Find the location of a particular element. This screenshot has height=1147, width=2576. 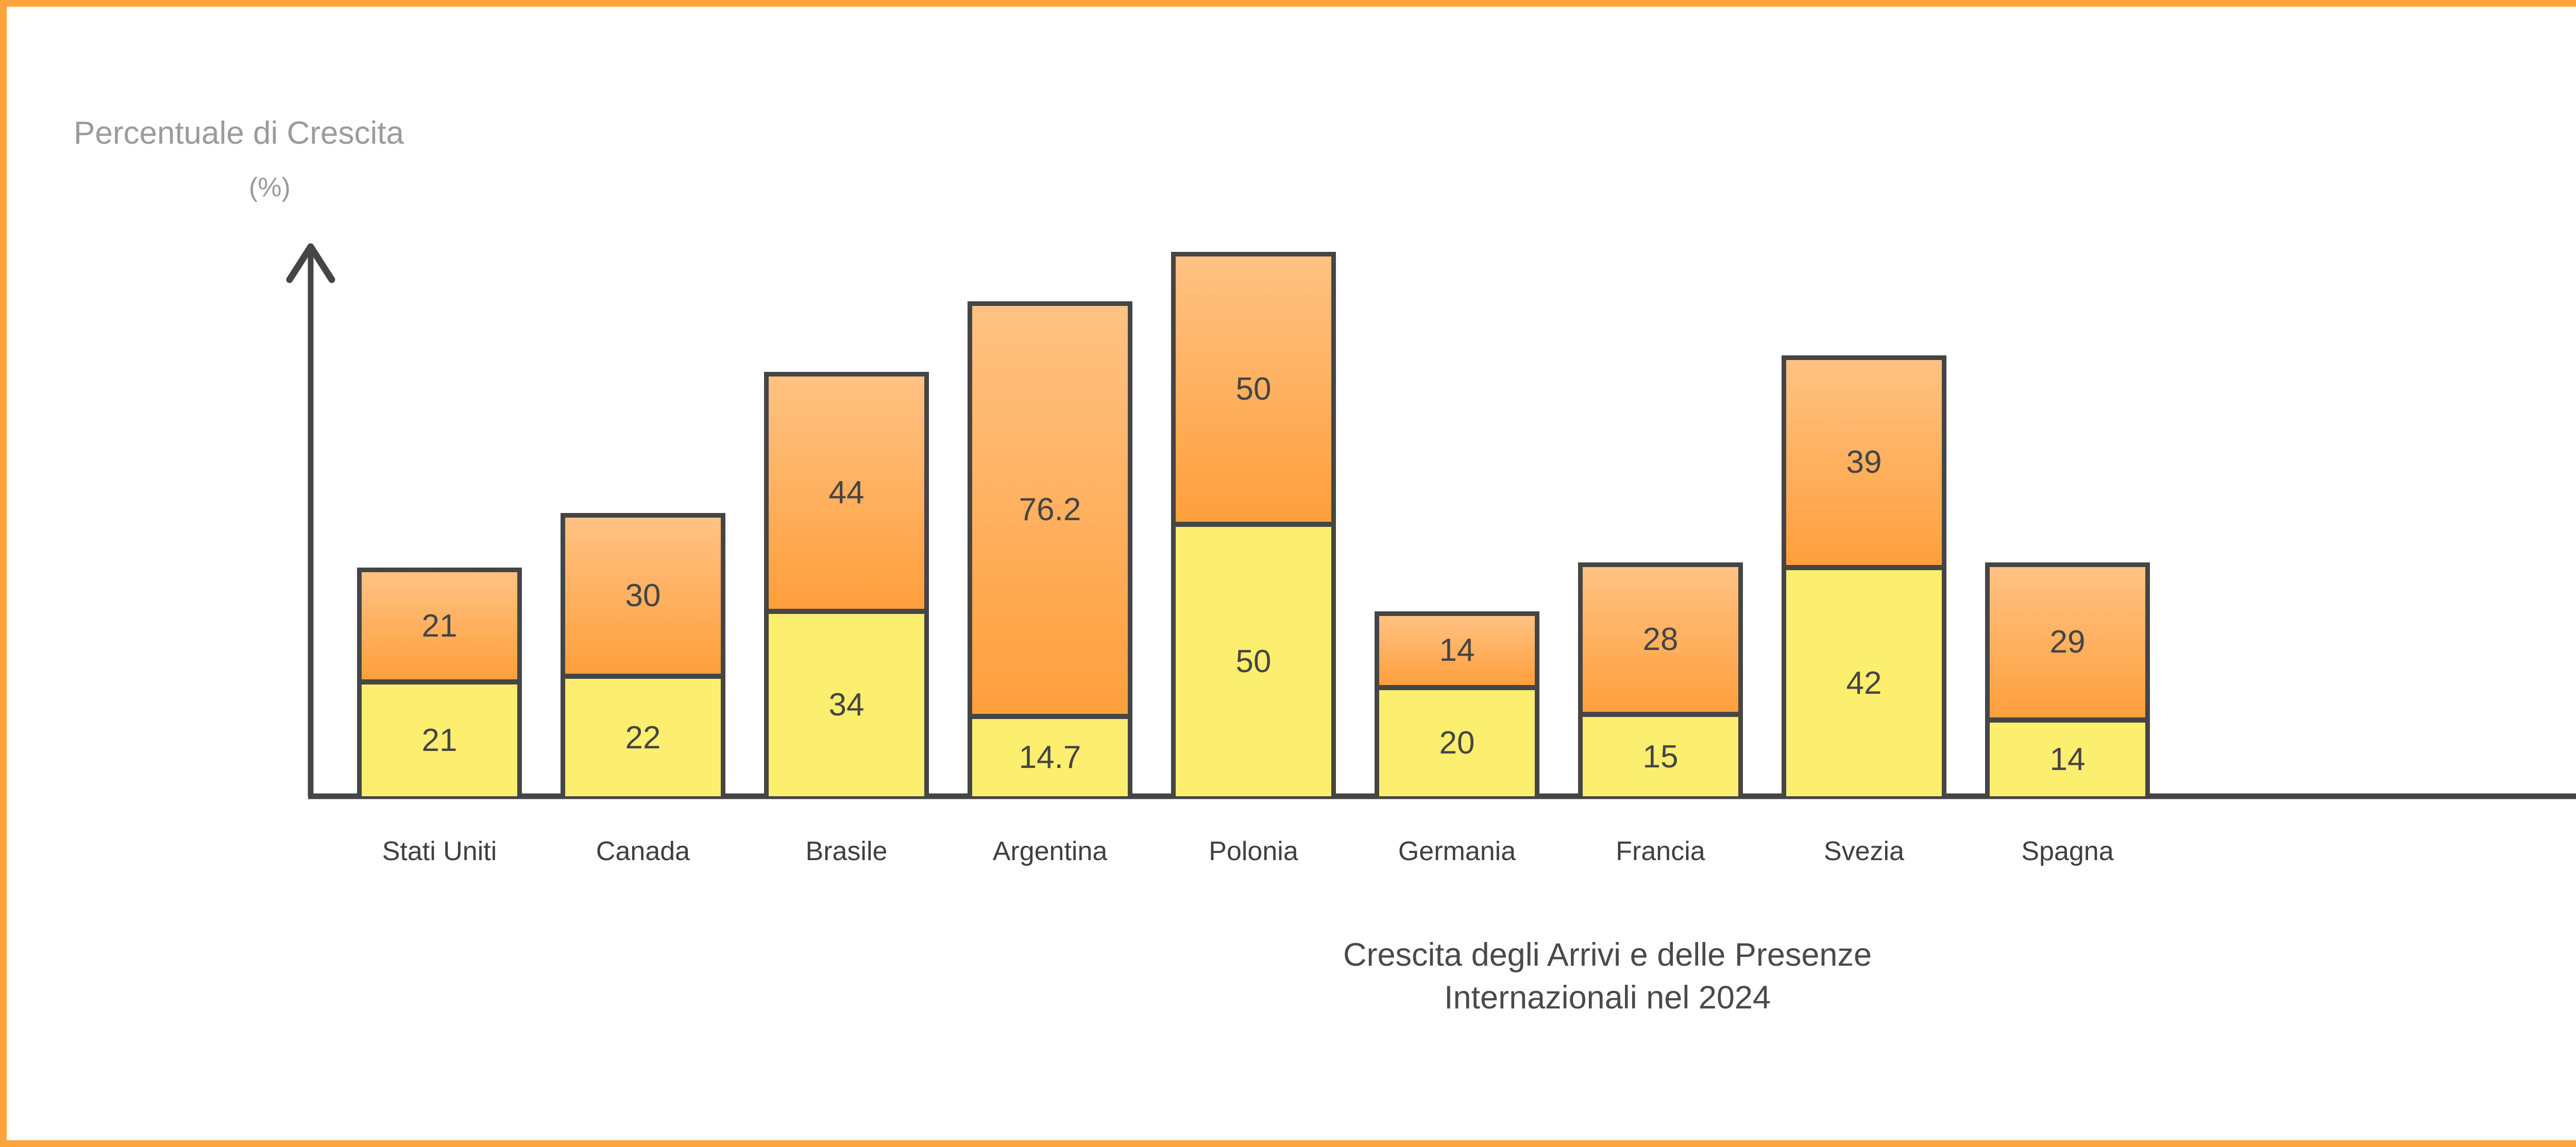

x-tick-label: Stati Uniti is located at coordinates (440, 851).